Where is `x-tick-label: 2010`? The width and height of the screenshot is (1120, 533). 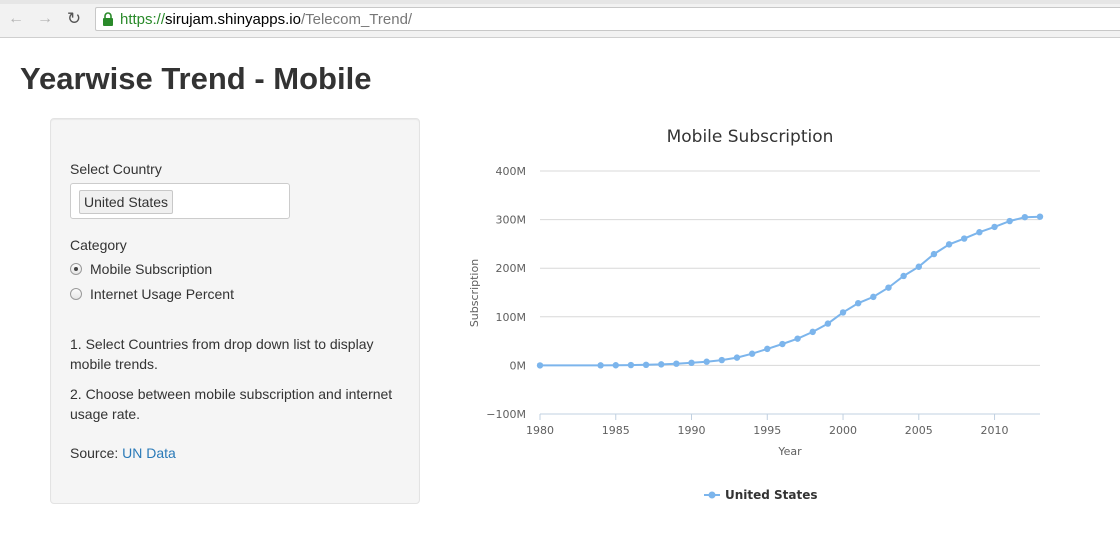
x-tick-label: 2010 is located at coordinates (995, 430).